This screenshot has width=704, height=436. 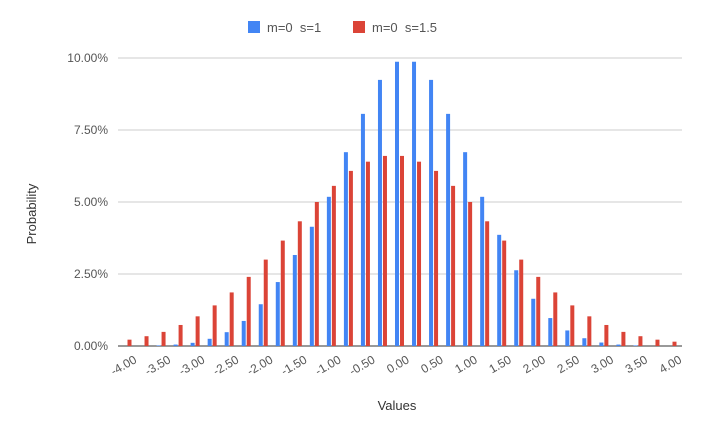 I want to click on bar-series-1-0.50, so click(x=431, y=212).